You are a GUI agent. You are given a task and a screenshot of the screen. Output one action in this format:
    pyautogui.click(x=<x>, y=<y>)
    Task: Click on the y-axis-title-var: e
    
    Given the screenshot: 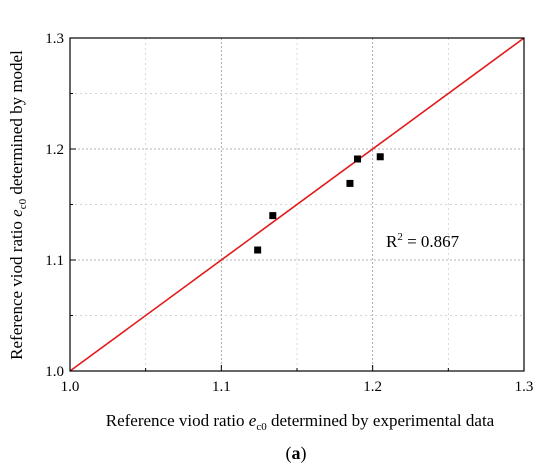 What is the action you would take?
    pyautogui.click(x=16, y=213)
    